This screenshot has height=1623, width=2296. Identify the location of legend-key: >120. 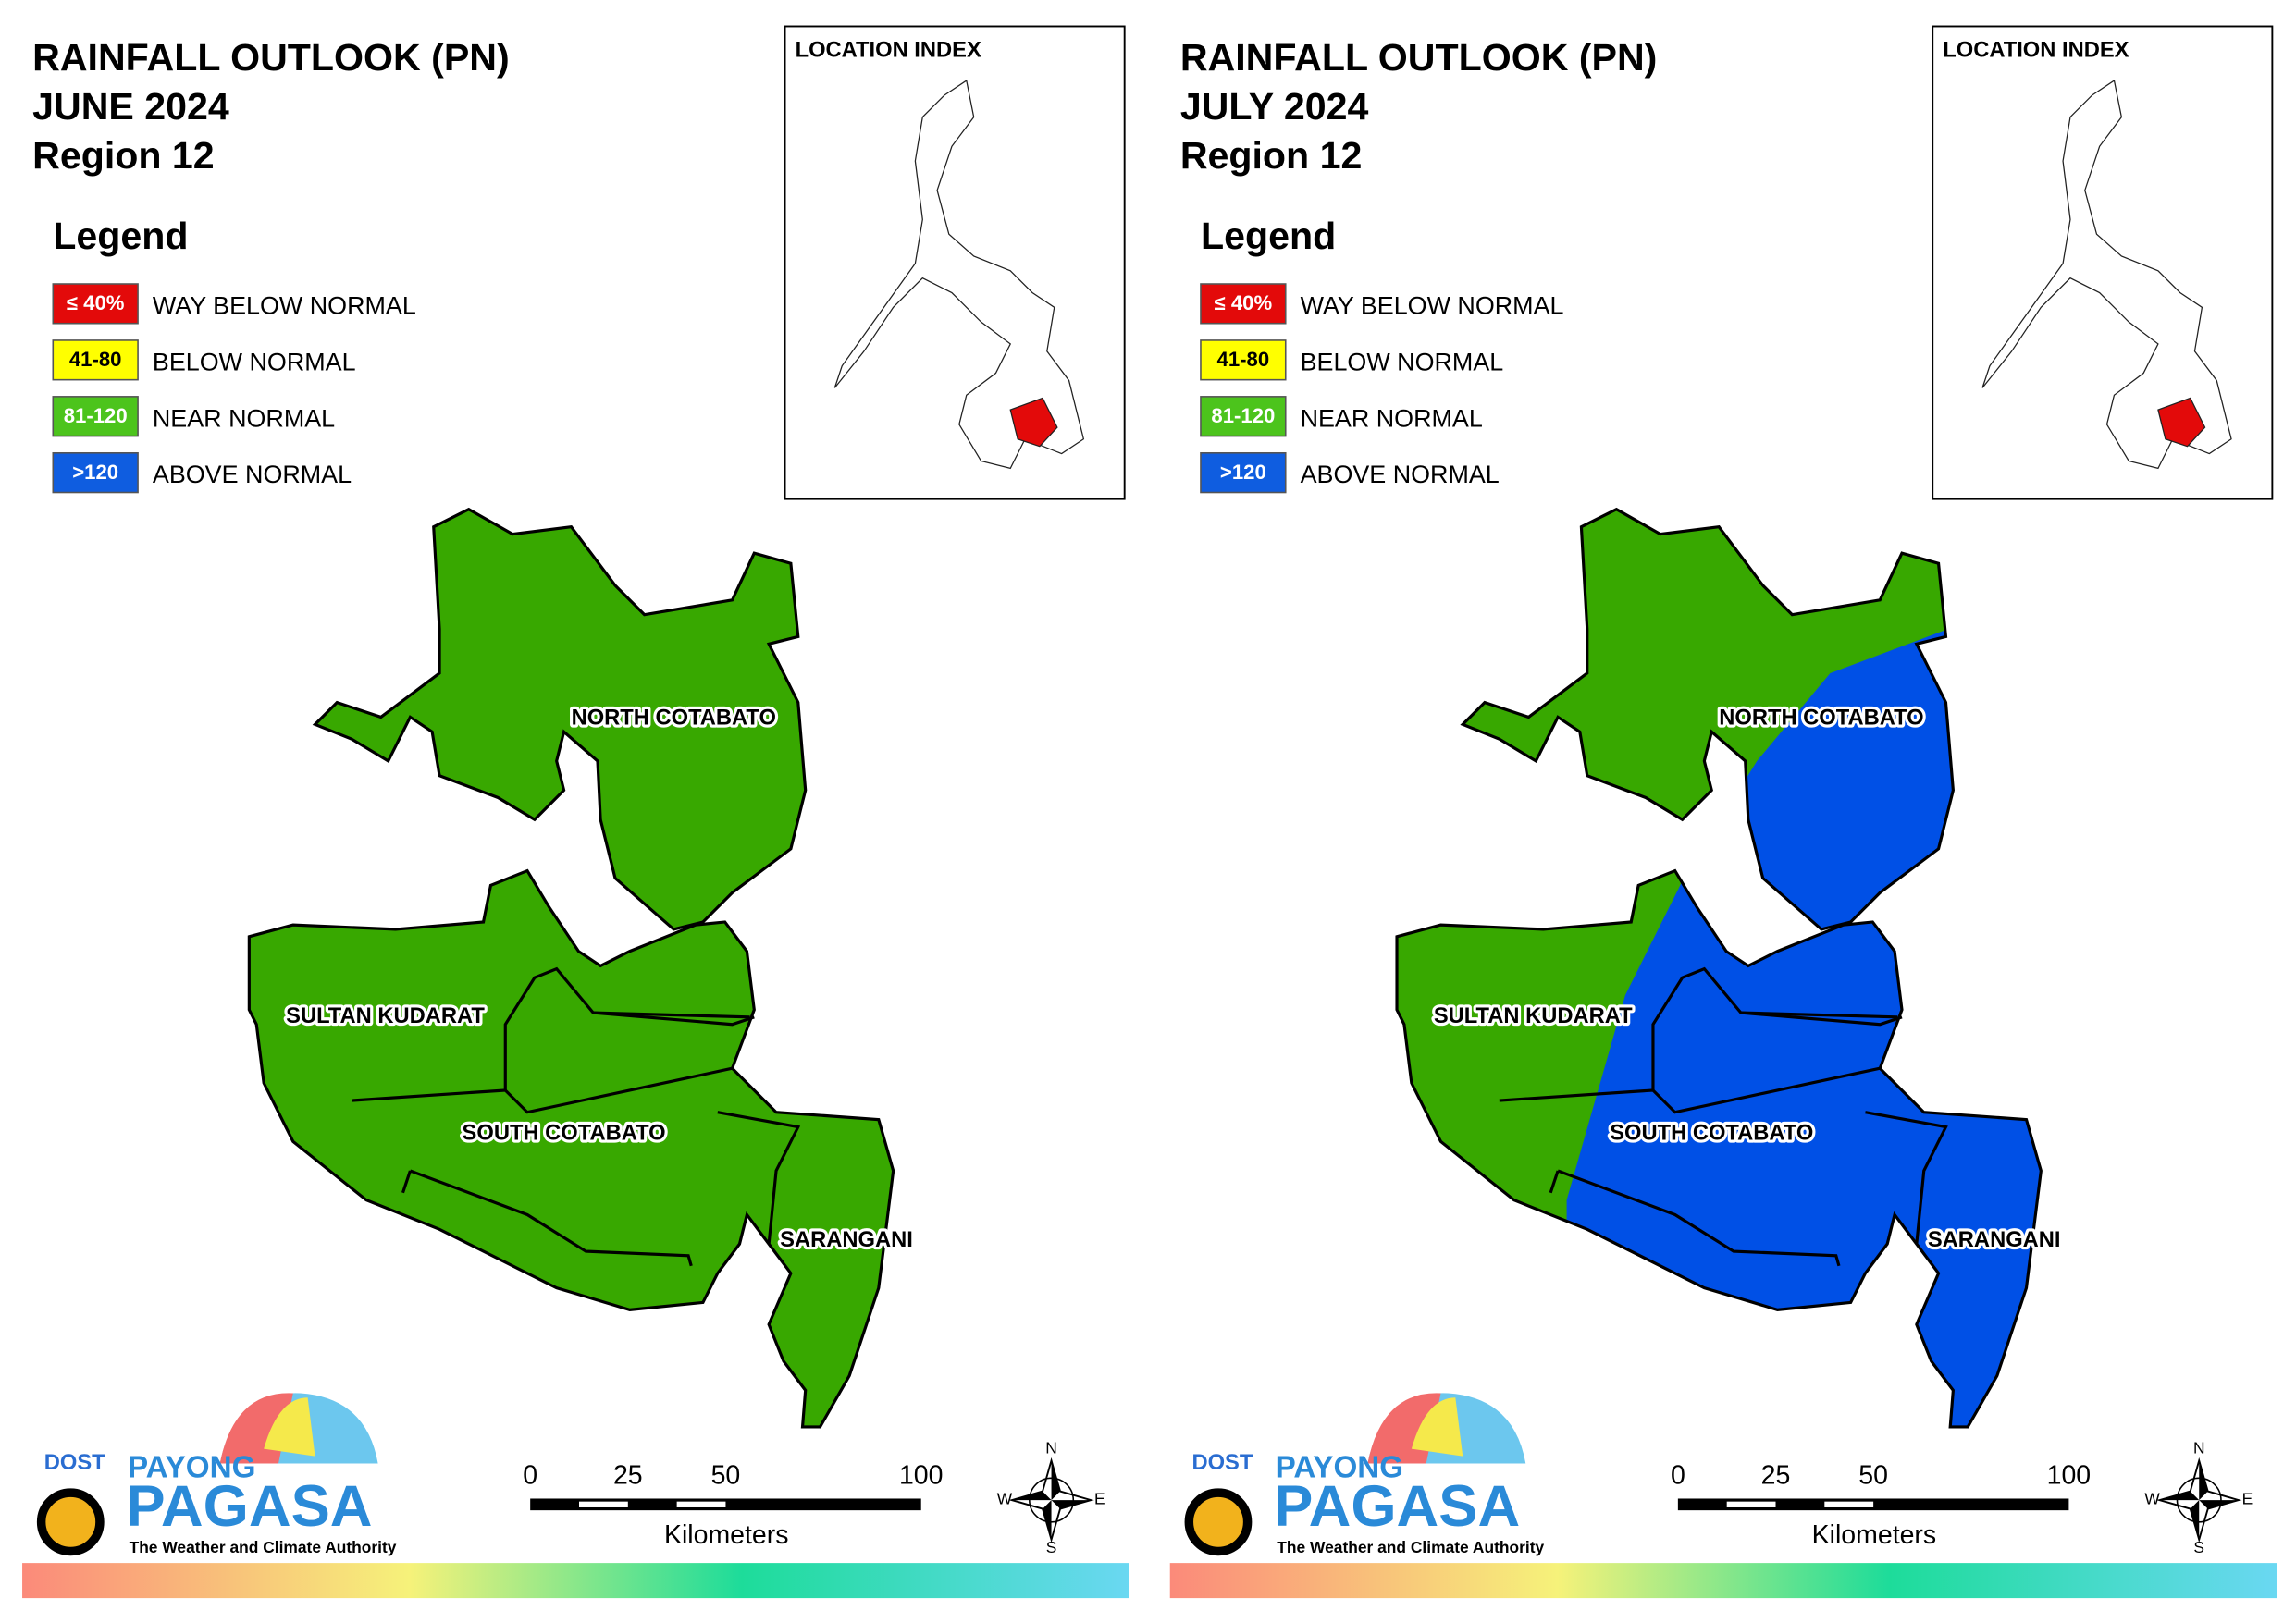
(1243, 472).